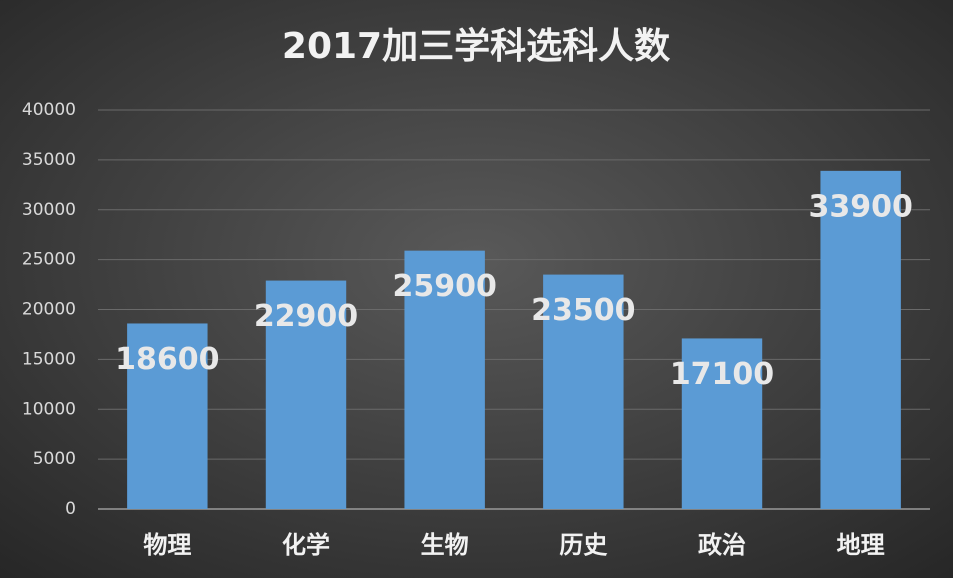  I want to click on data-label: 18600, so click(167, 359).